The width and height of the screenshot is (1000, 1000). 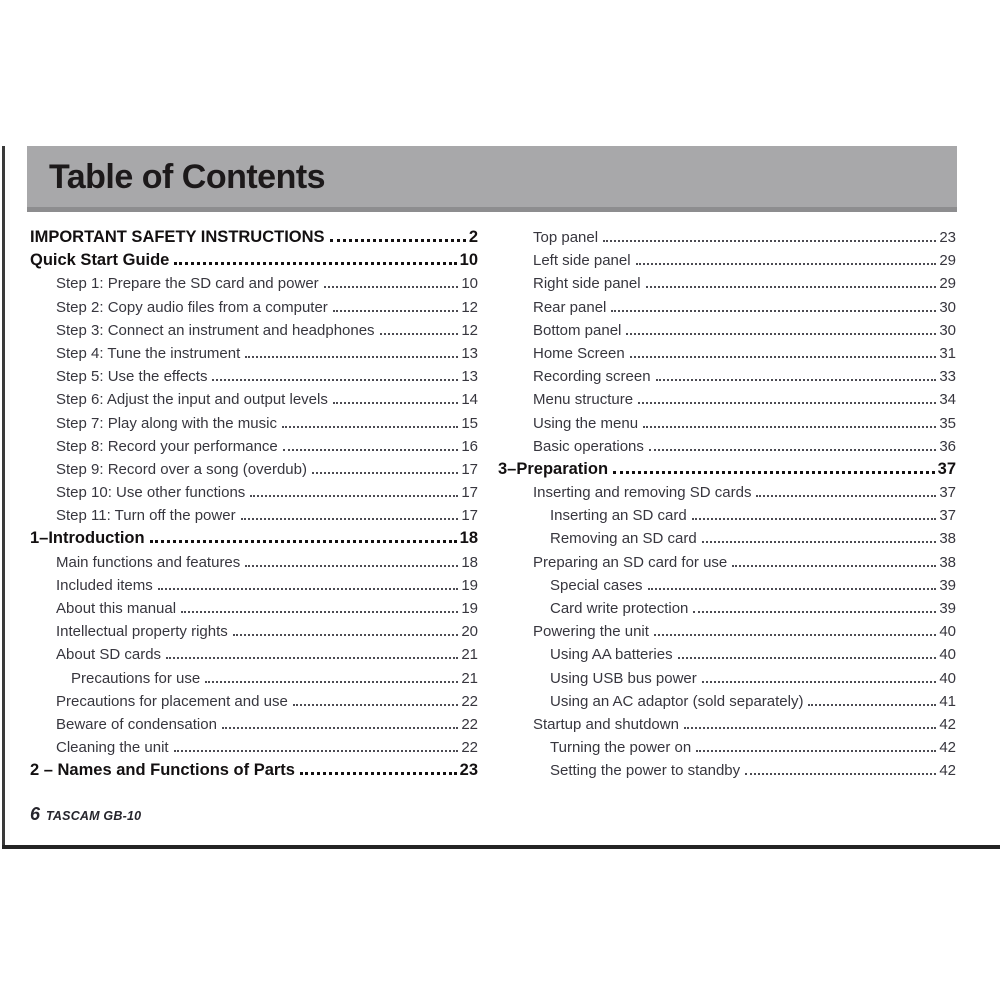 What do you see at coordinates (727, 678) in the screenshot?
I see `toc-entry: Using USB bus power 40` at bounding box center [727, 678].